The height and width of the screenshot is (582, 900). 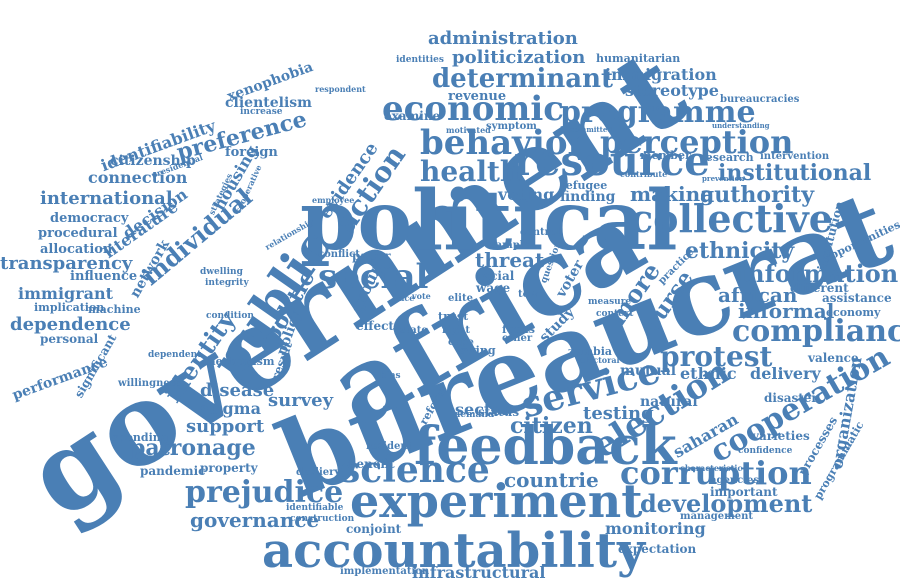 What do you see at coordinates (229, 468) in the screenshot?
I see `word: property` at bounding box center [229, 468].